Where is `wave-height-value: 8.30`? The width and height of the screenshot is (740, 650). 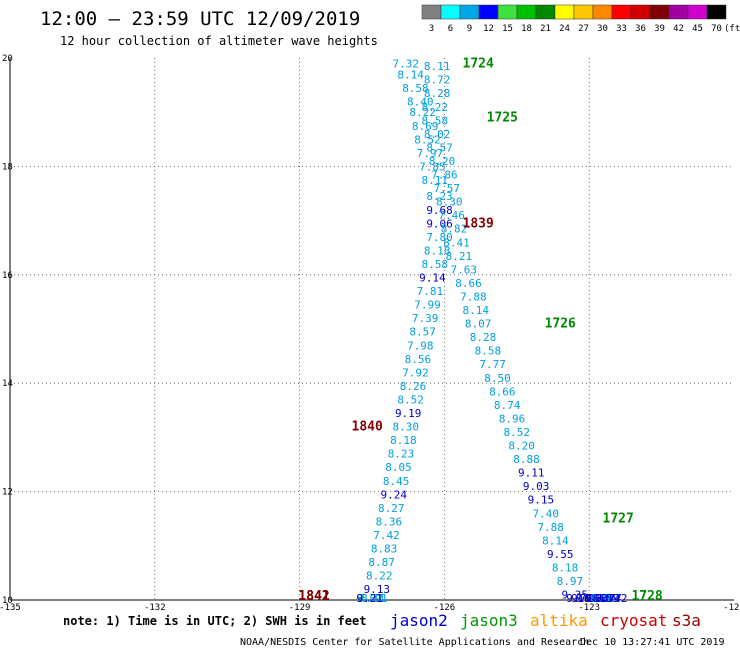 wave-height-value: 8.30 is located at coordinates (406, 427).